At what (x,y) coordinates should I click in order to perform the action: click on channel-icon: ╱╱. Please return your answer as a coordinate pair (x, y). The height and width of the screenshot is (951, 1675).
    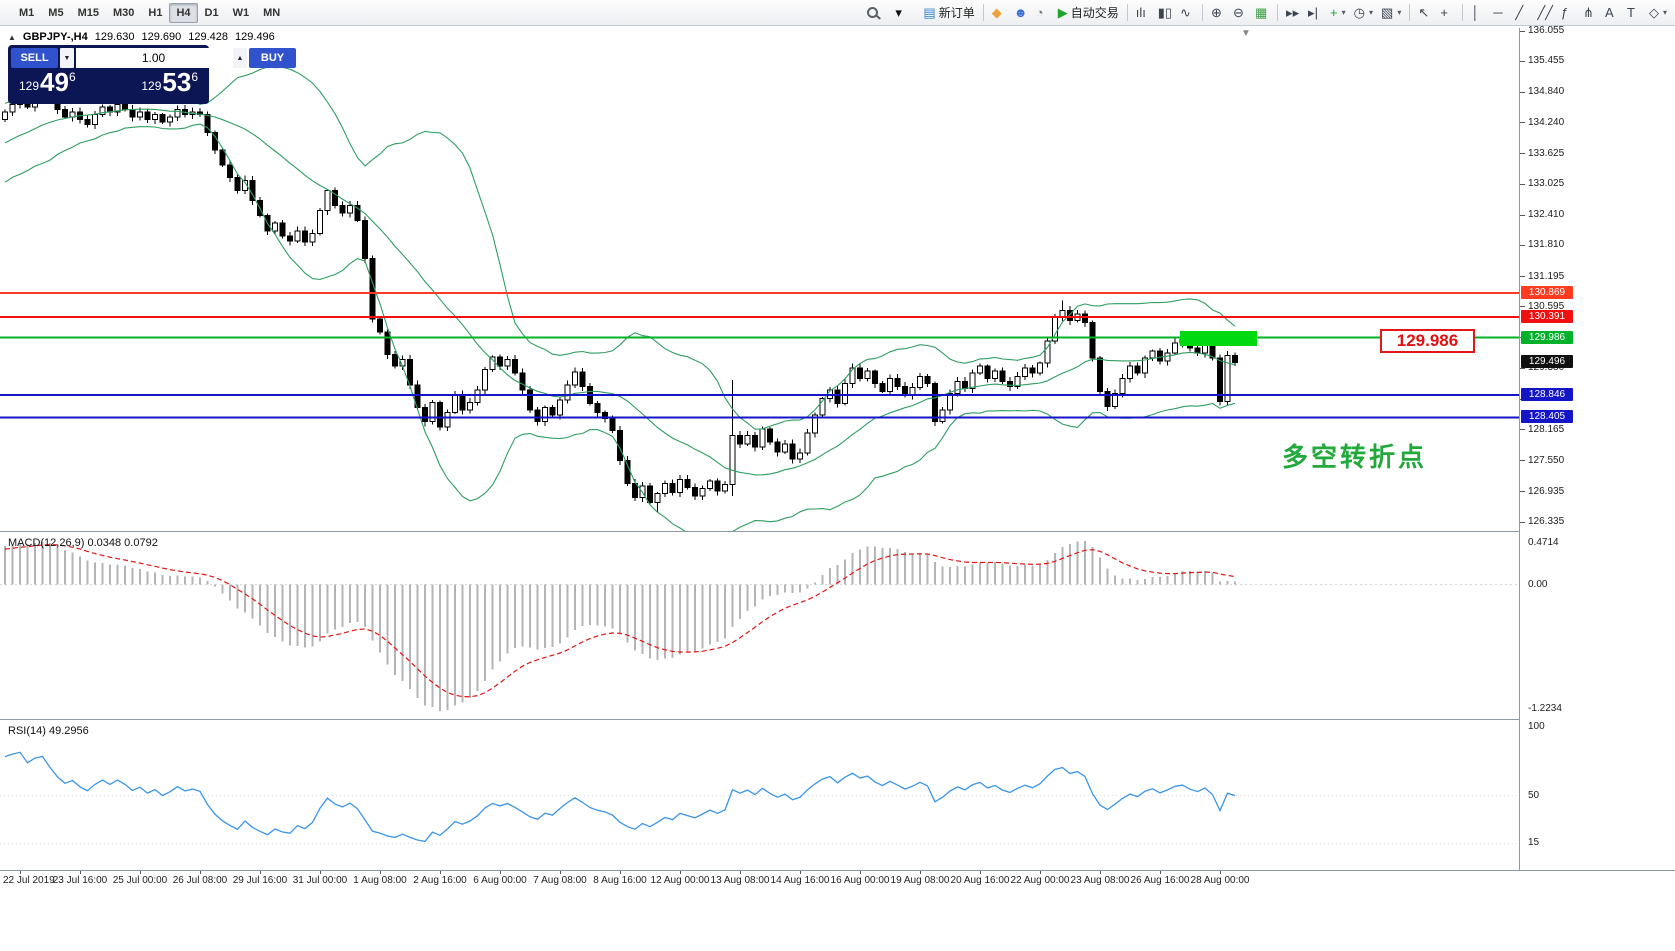
    Looking at the image, I should click on (1545, 12).